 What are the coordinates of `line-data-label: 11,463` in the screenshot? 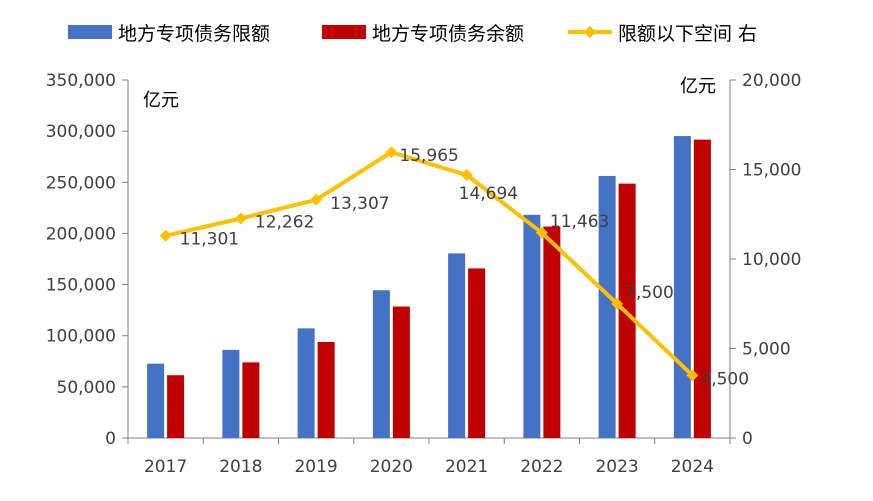 It's located at (579, 222).